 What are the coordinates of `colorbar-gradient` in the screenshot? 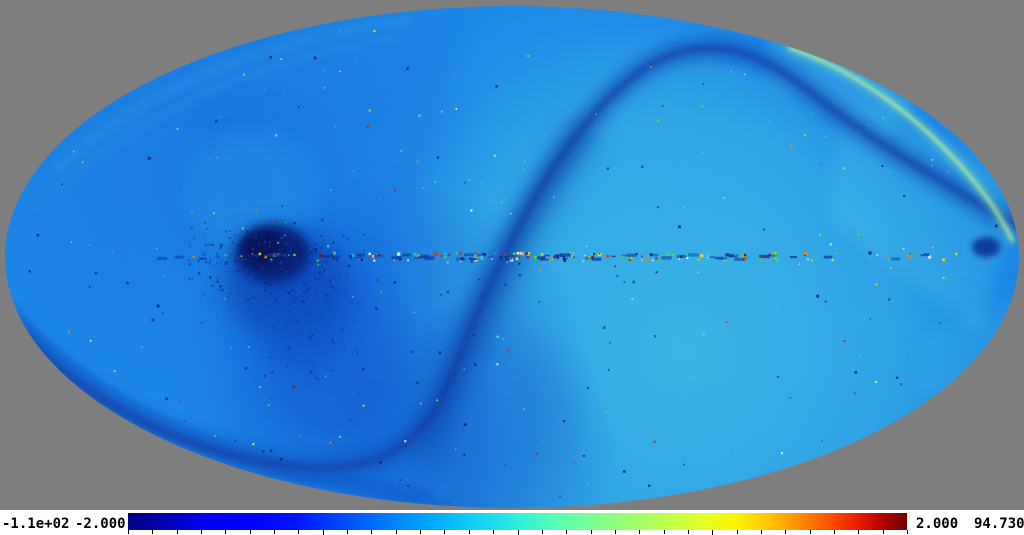 It's located at (517, 521).